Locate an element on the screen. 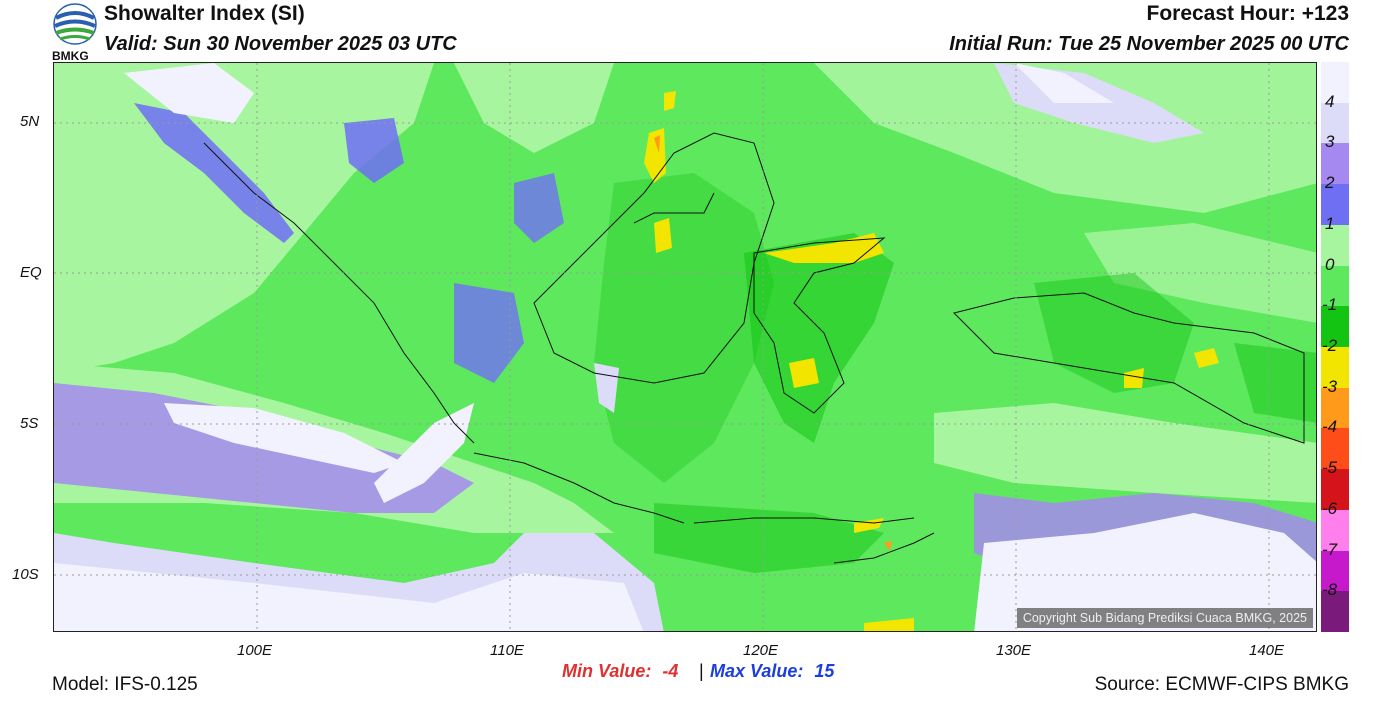  source-info: Source: ECMWF-CIPS BMKG is located at coordinates (1221, 684).